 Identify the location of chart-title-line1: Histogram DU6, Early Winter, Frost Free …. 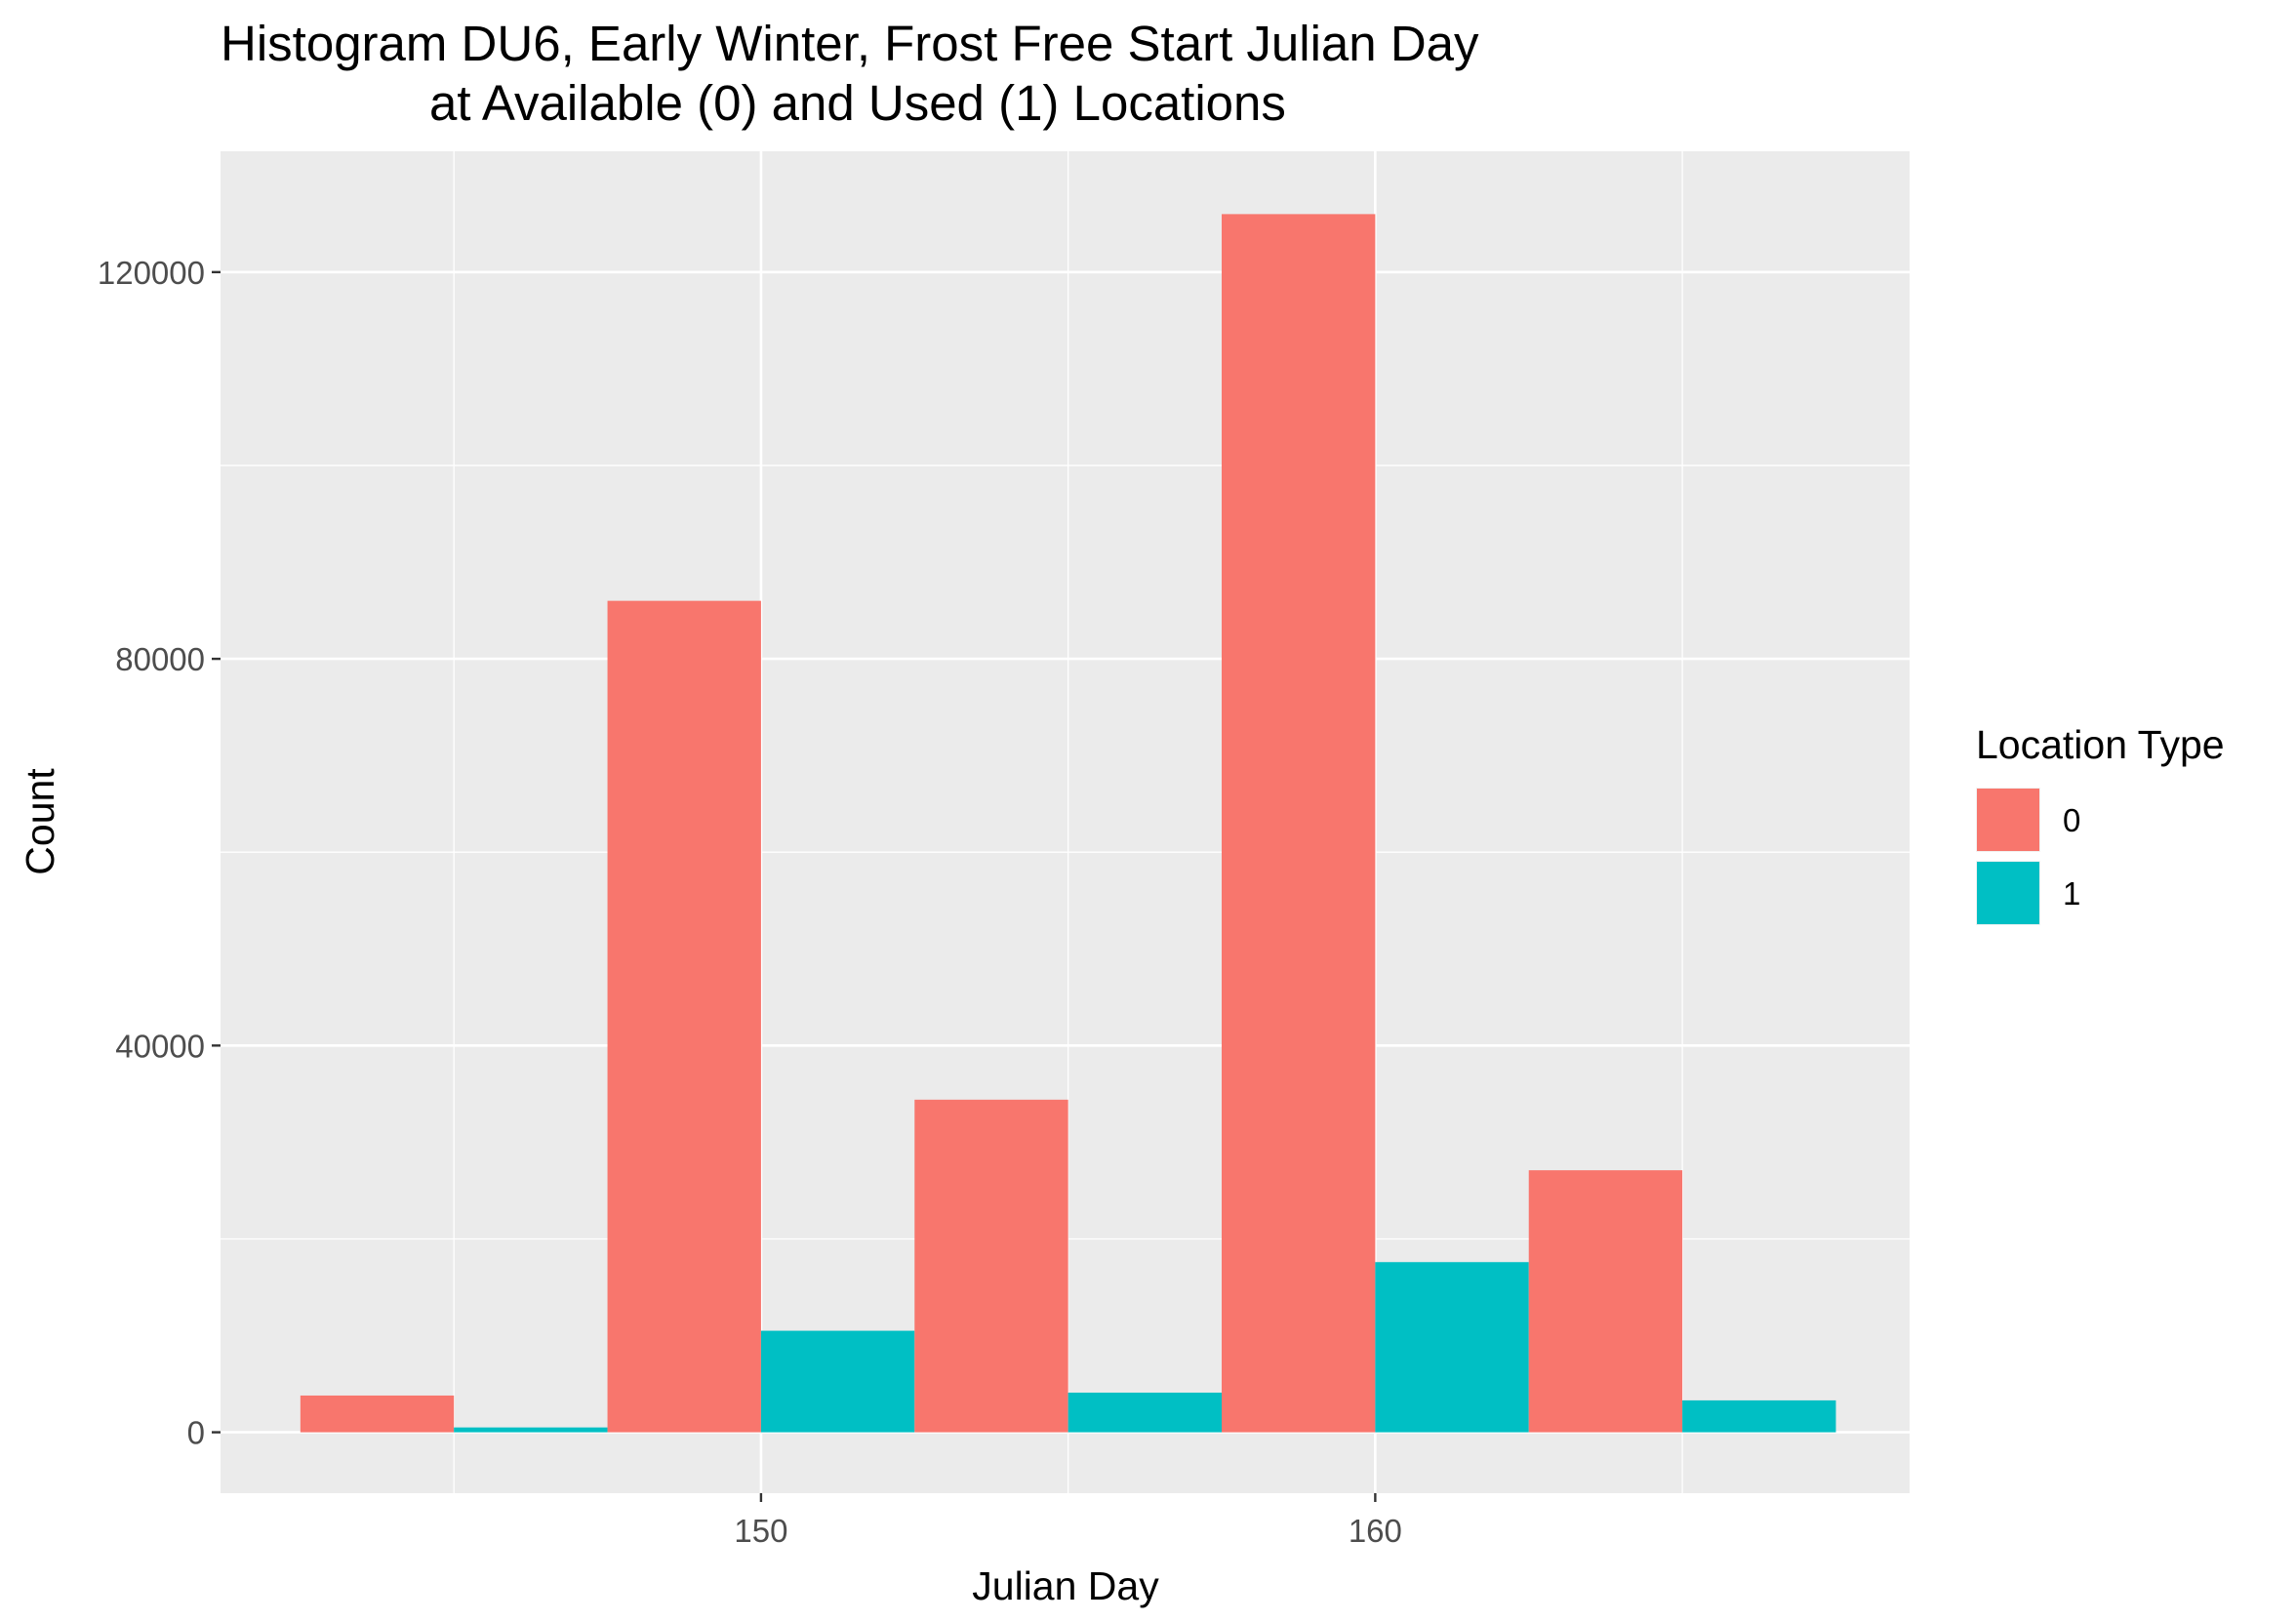
(850, 44).